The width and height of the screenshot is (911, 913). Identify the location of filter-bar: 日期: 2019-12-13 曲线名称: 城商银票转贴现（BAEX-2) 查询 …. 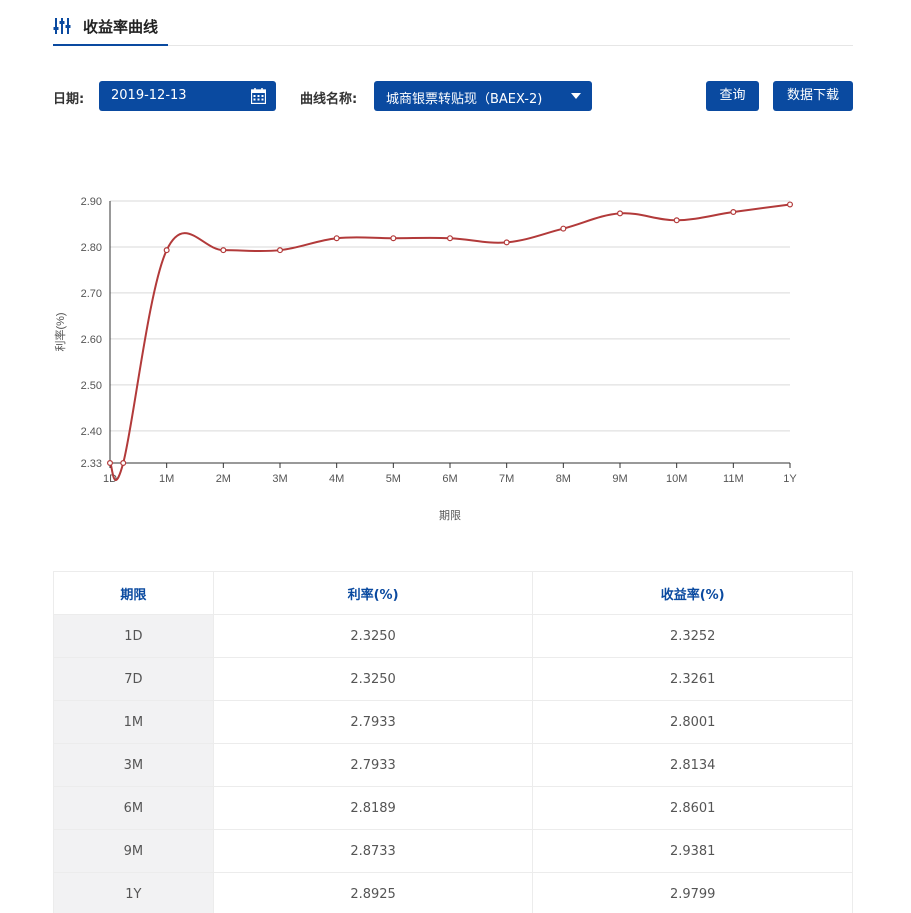
(453, 96).